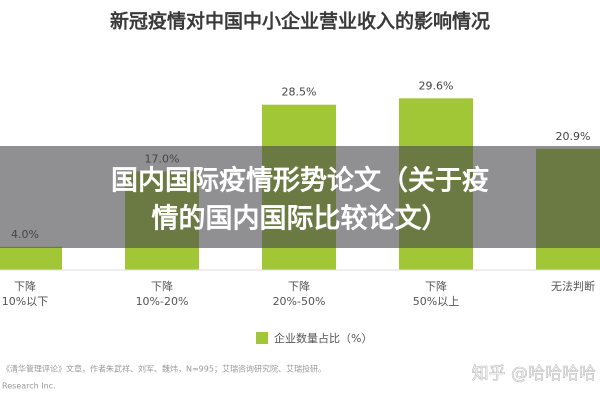 The width and height of the screenshot is (600, 400). What do you see at coordinates (31, 258) in the screenshot?
I see `bar` at bounding box center [31, 258].